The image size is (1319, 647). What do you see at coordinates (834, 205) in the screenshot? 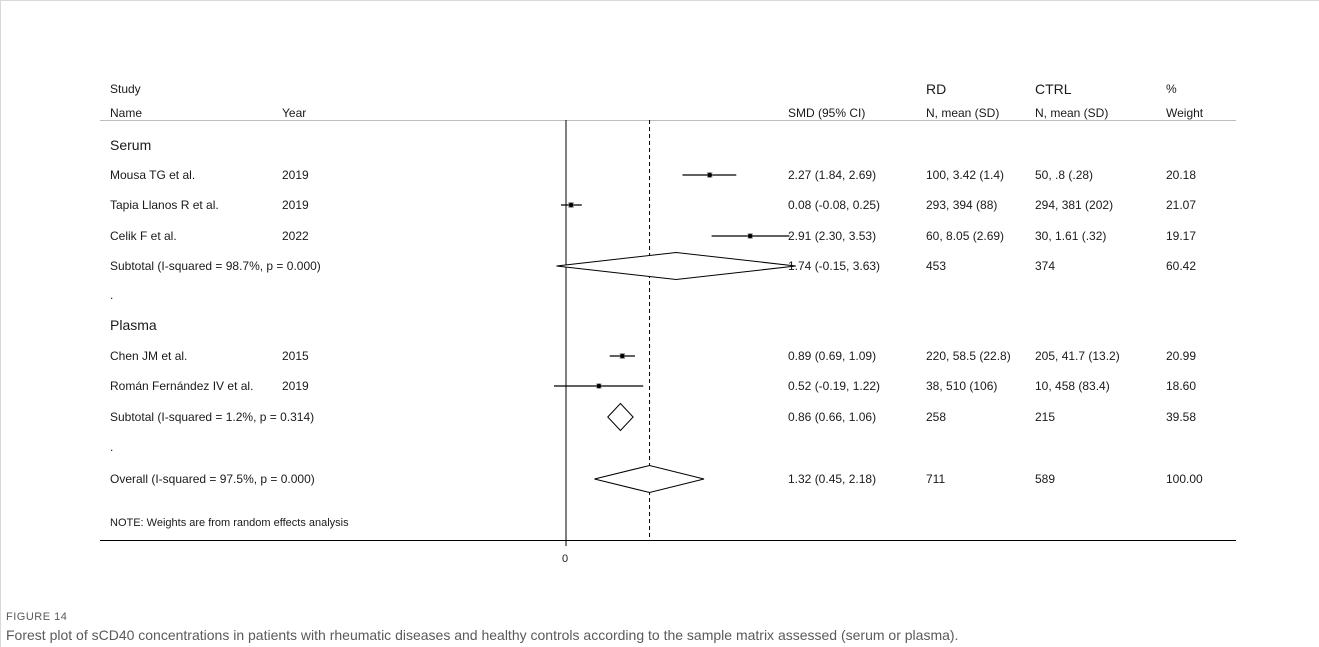
I see `study-smd: 0.08 (-0.08, 0.25)` at bounding box center [834, 205].